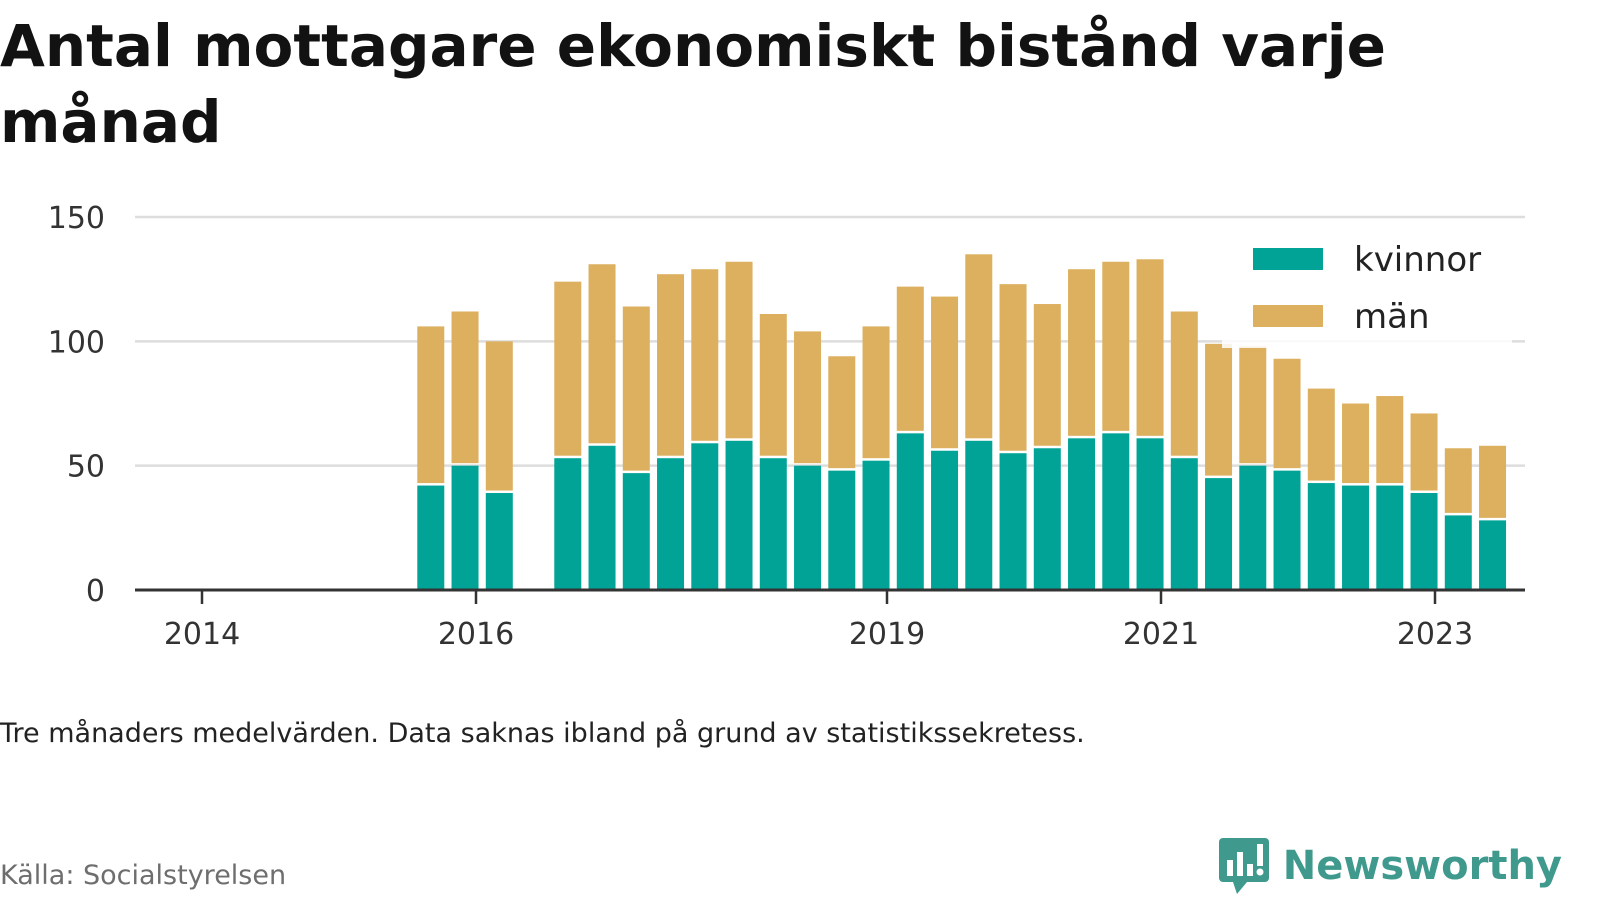 Image resolution: width=1600 pixels, height=900 pixels. Describe the element at coordinates (887, 634) in the screenshot. I see `x-tick-label: 2019` at that location.